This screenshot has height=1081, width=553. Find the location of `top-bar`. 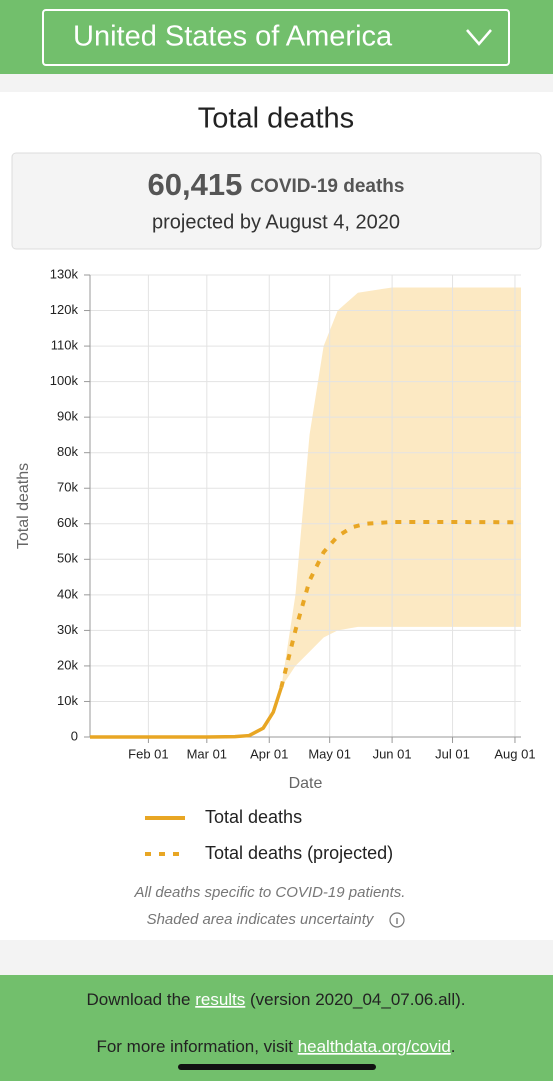

top-bar is located at coordinates (276, 37).